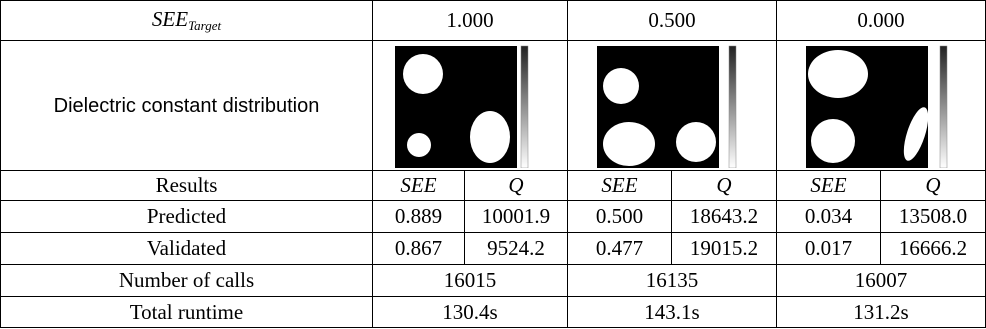  What do you see at coordinates (186, 280) in the screenshot?
I see `row-label: Number of calls` at bounding box center [186, 280].